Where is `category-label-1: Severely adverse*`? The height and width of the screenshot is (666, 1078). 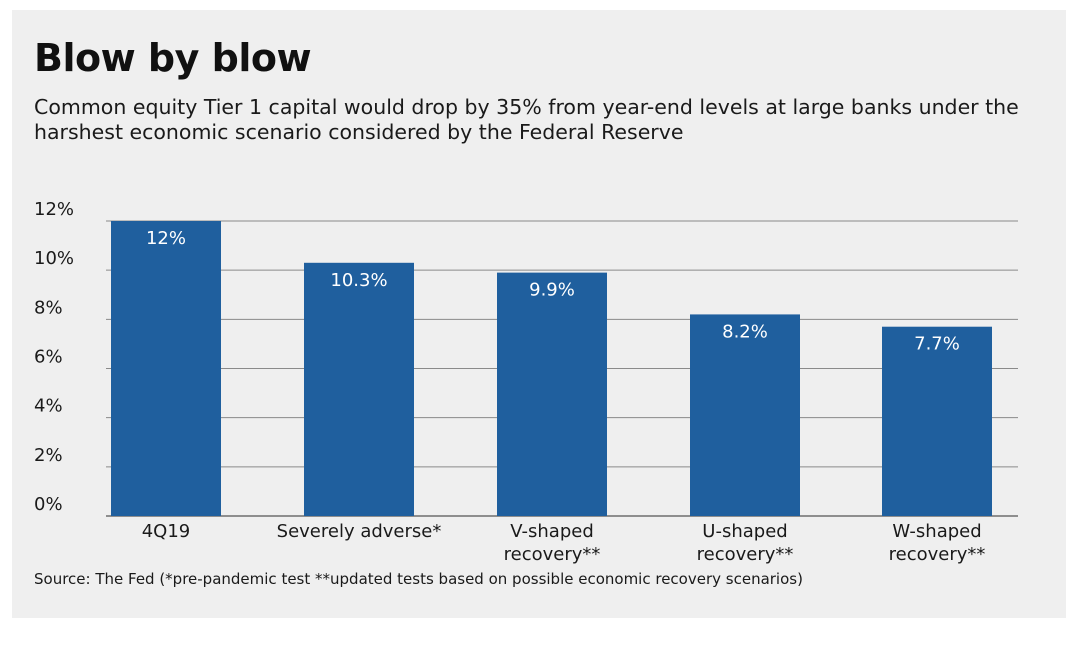
category-label-1: Severely adverse* is located at coordinates (359, 531).